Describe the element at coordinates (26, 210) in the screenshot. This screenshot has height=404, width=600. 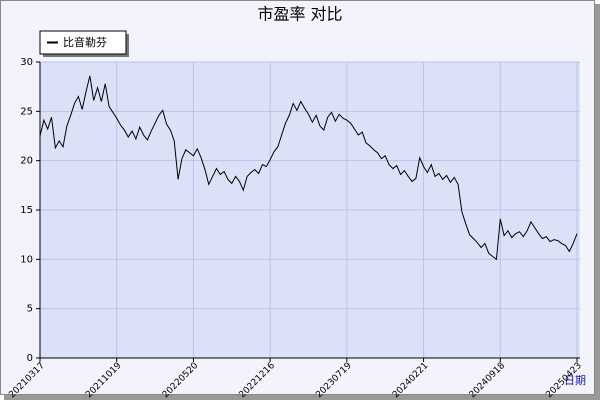
I see `y-tick-label: 15` at that location.